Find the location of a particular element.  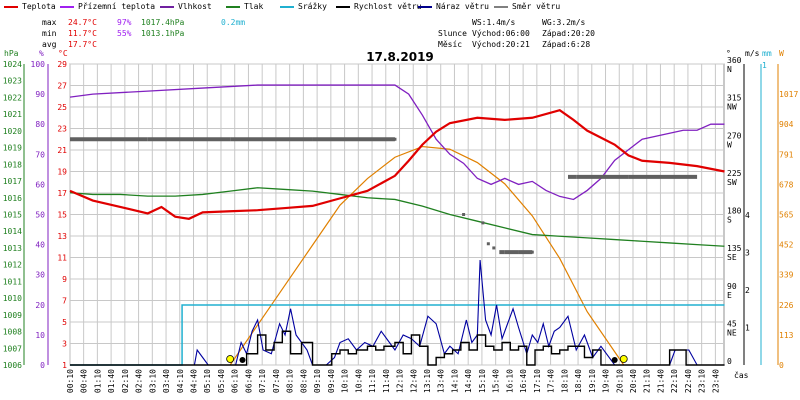

humidity-axis-tick: 100 is located at coordinates (38, 64).